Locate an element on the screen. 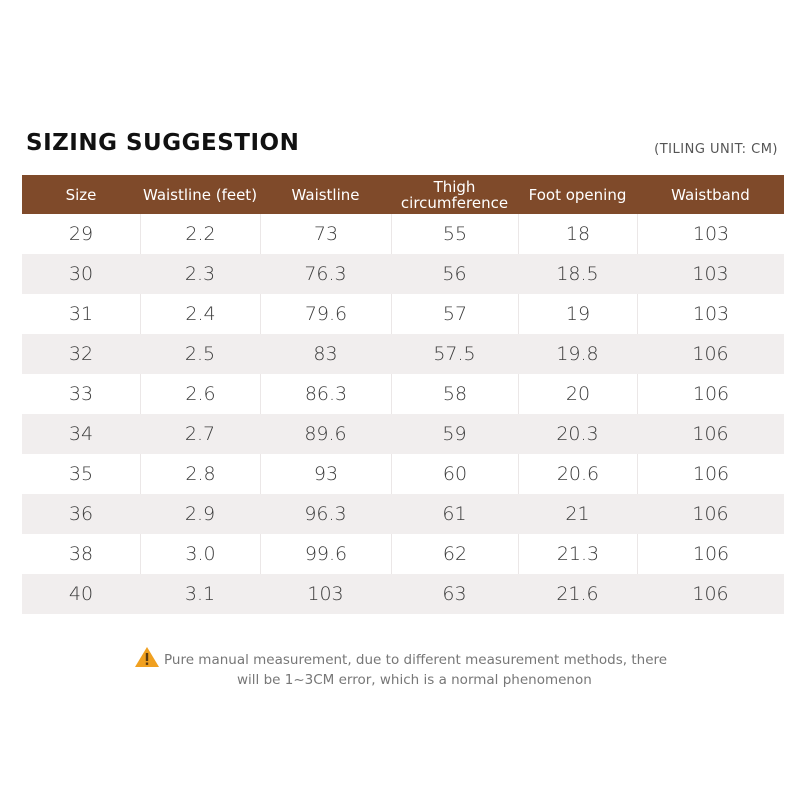  cell-waistline: 103 is located at coordinates (325, 594).